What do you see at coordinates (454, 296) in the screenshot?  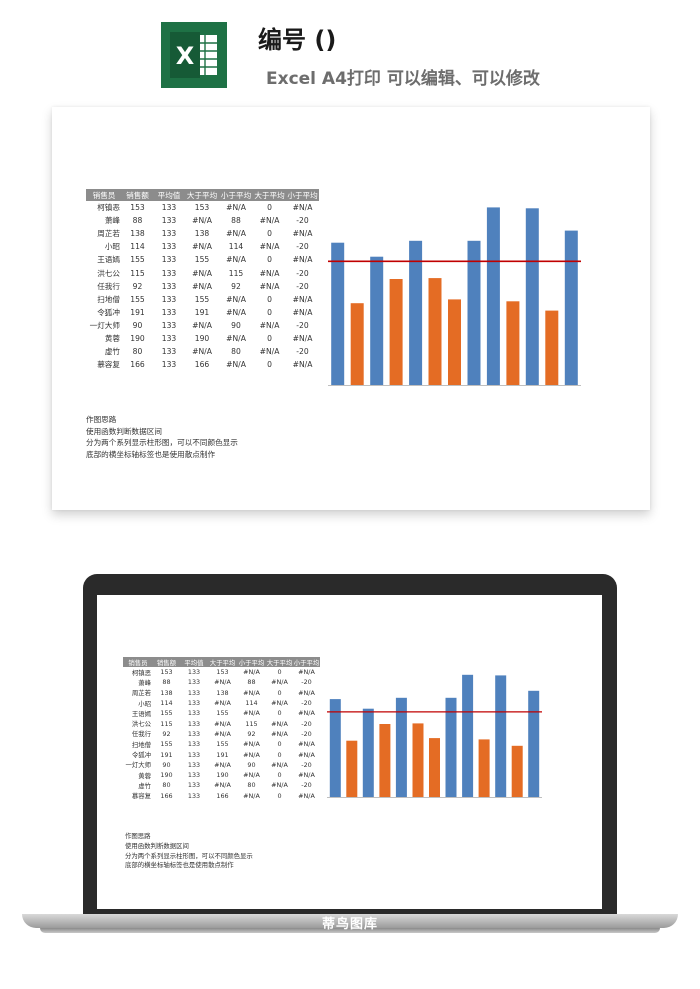 I see `bar-chart` at bounding box center [454, 296].